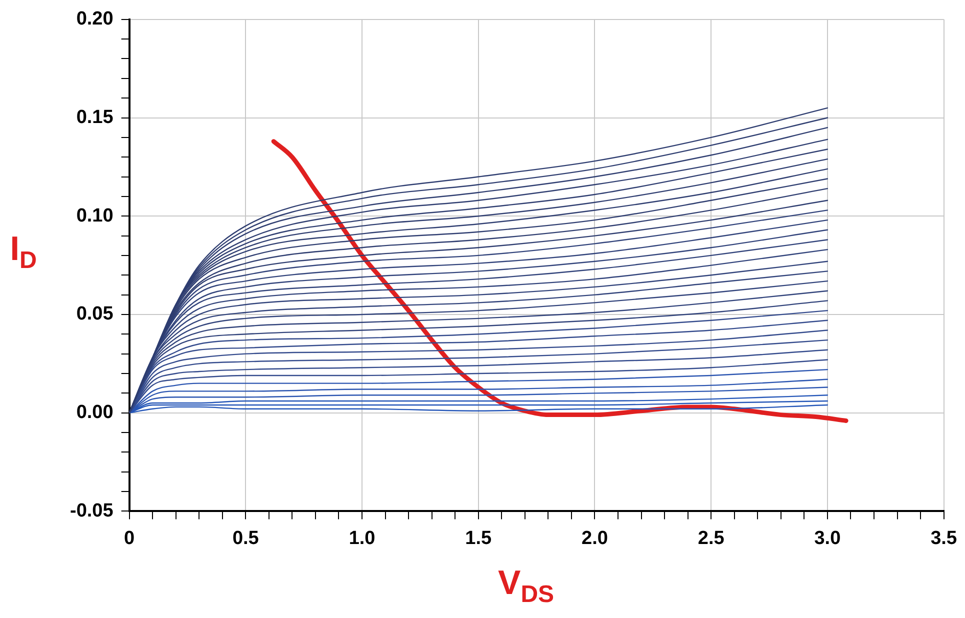 Image resolution: width=965 pixels, height=618 pixels. Describe the element at coordinates (827, 538) in the screenshot. I see `x-tick-label: 3.0` at that location.